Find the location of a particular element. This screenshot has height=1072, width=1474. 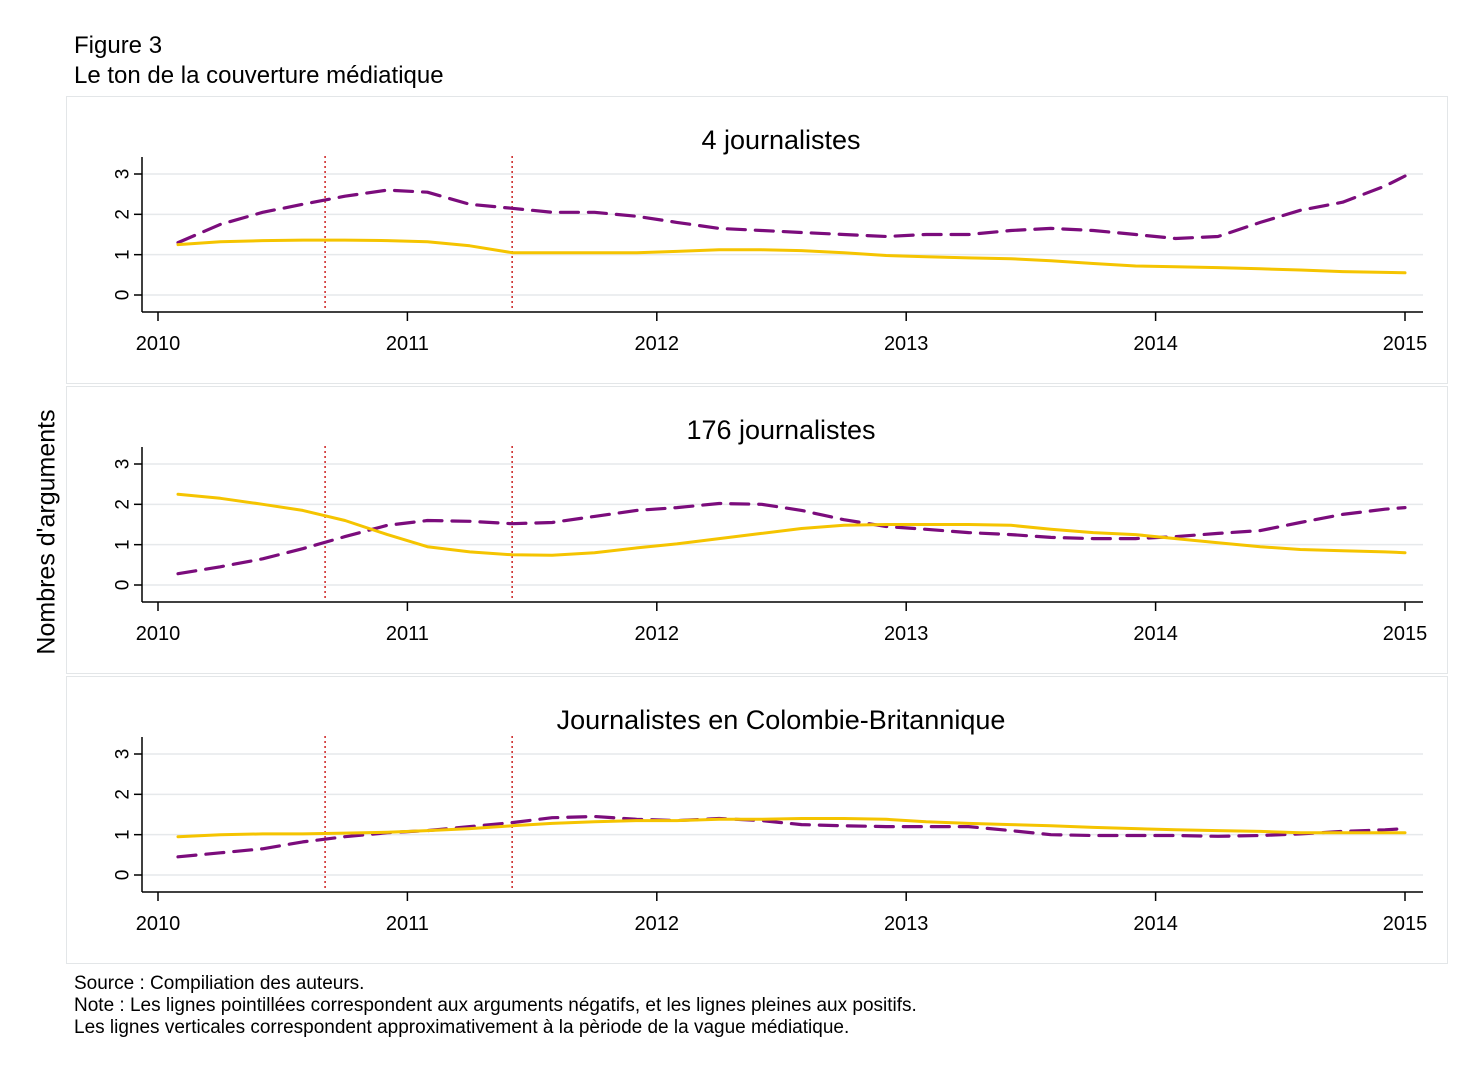

chart-title: 4 journalistes is located at coordinates (780, 140).